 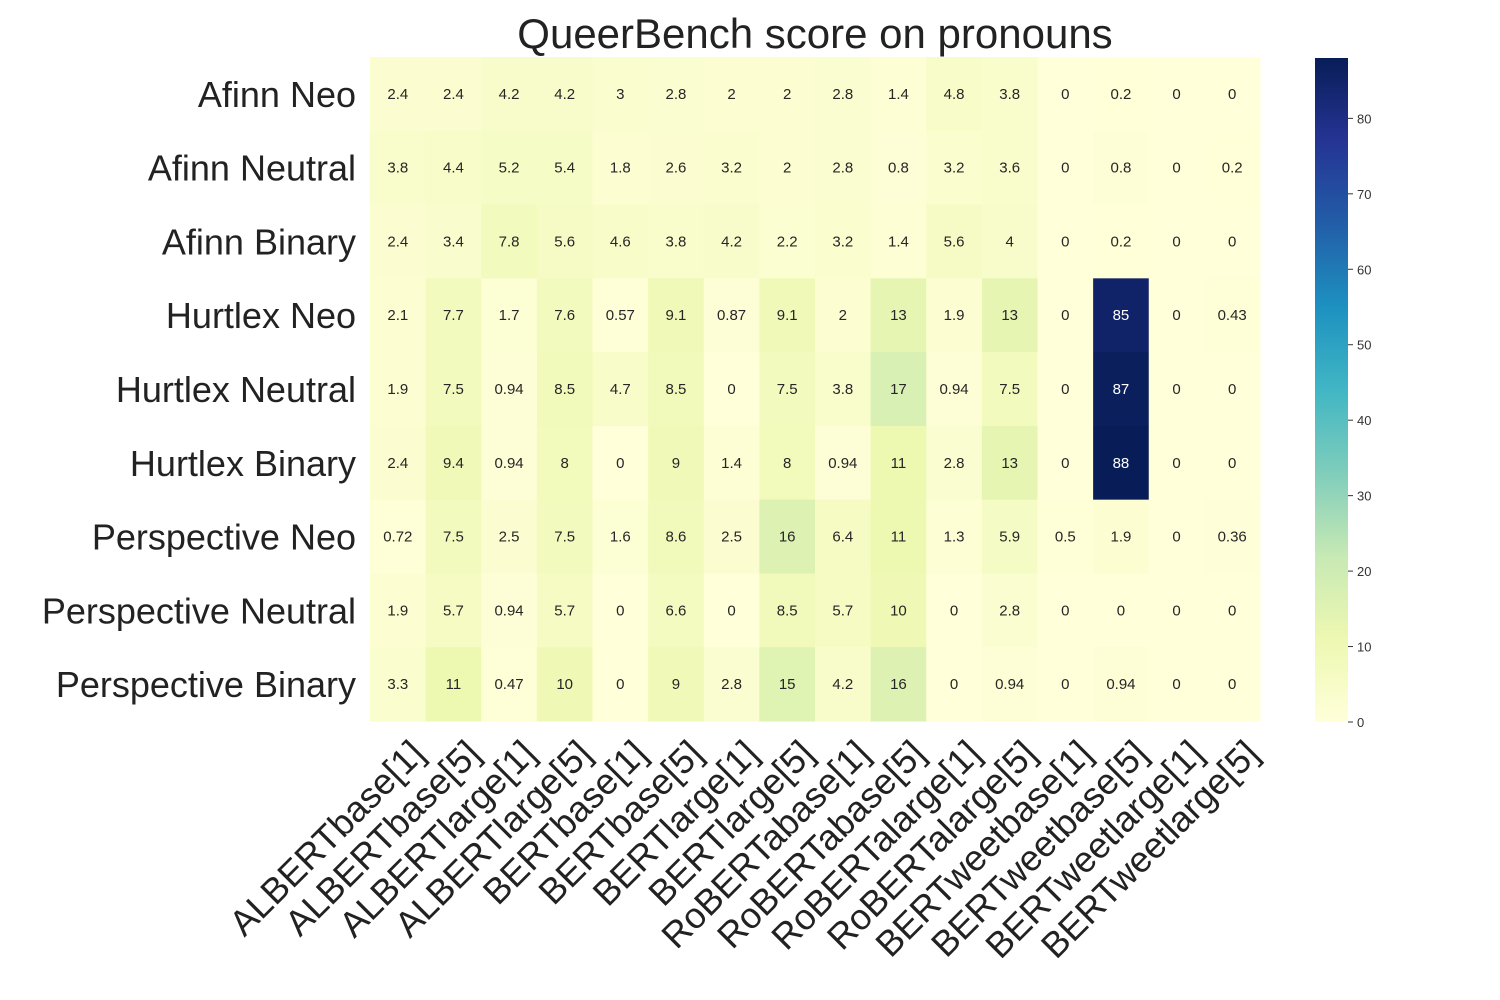 What do you see at coordinates (898, 94) in the screenshot?
I see `cell-value-label: 1.4` at bounding box center [898, 94].